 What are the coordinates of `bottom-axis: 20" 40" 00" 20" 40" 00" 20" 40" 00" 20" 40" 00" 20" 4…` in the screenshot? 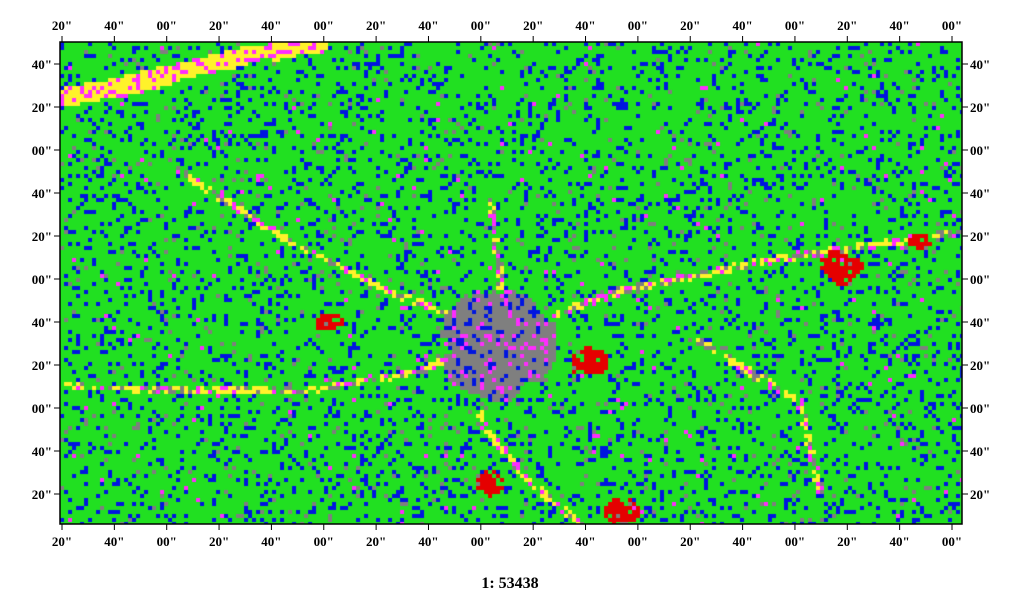 It's located at (507, 536).